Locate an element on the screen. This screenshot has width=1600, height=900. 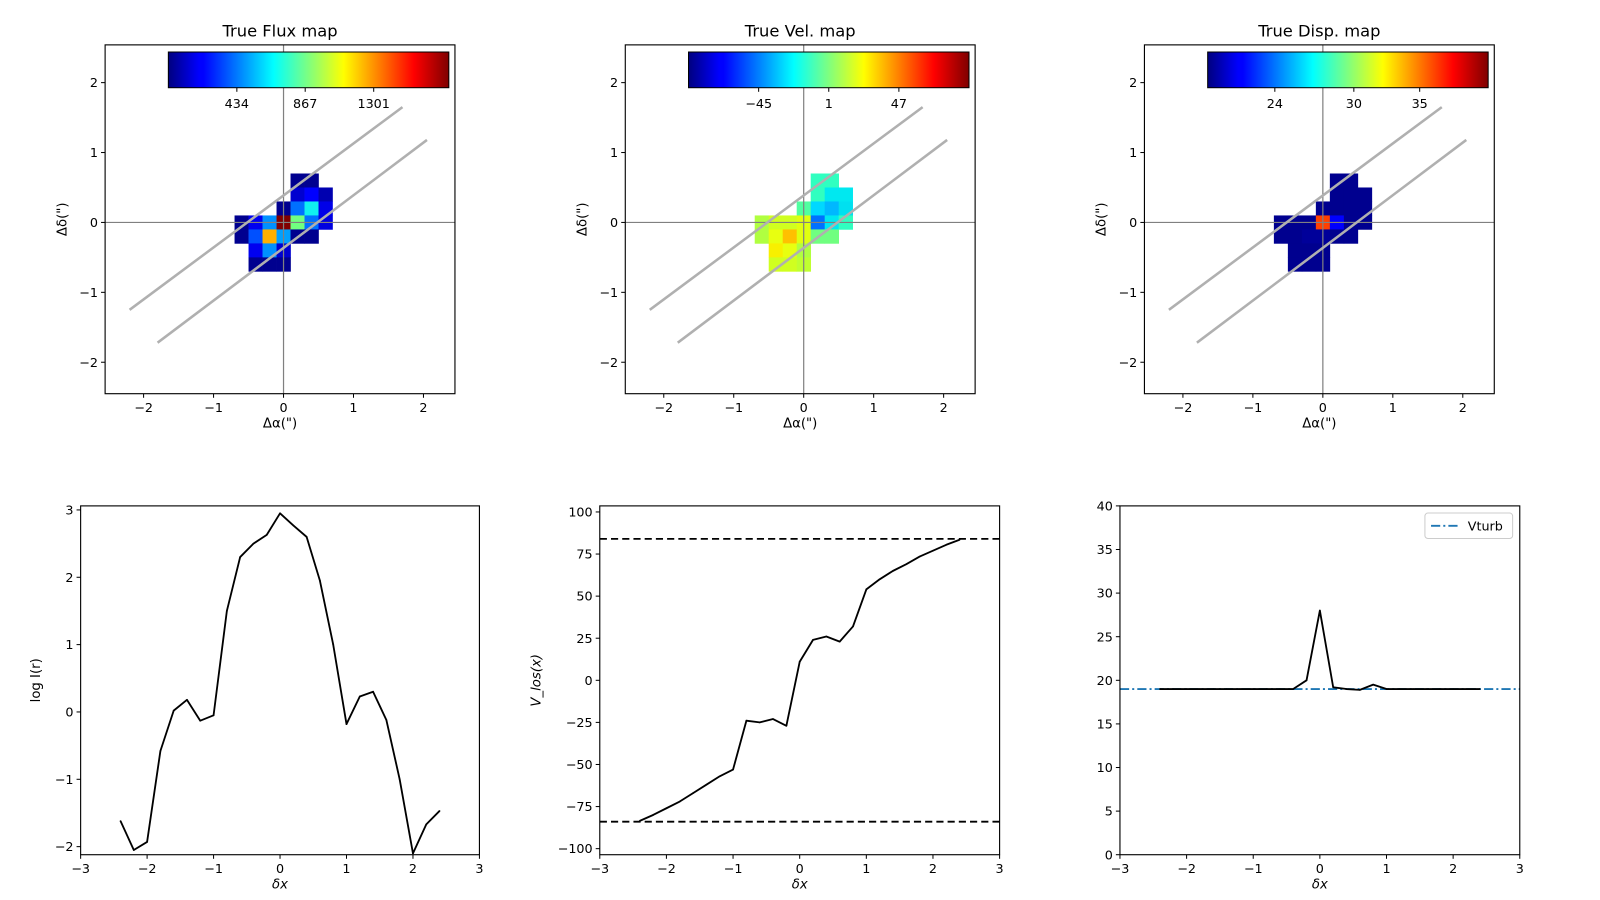
y-tick-label: 15 is located at coordinates (1105, 724).